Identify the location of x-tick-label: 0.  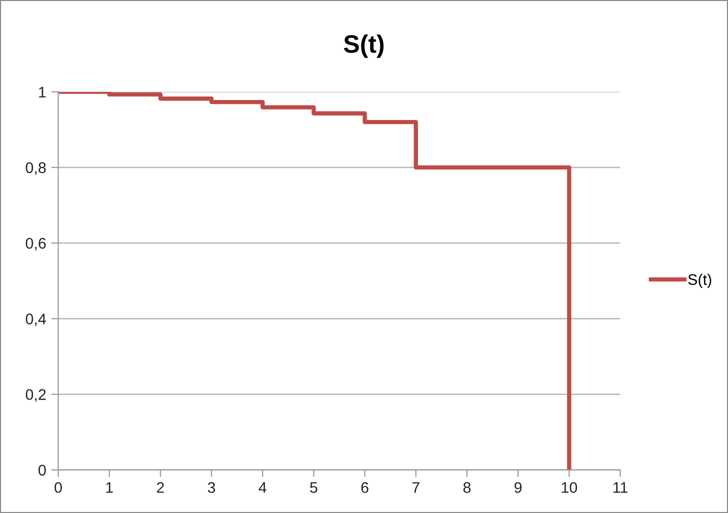
(58, 487).